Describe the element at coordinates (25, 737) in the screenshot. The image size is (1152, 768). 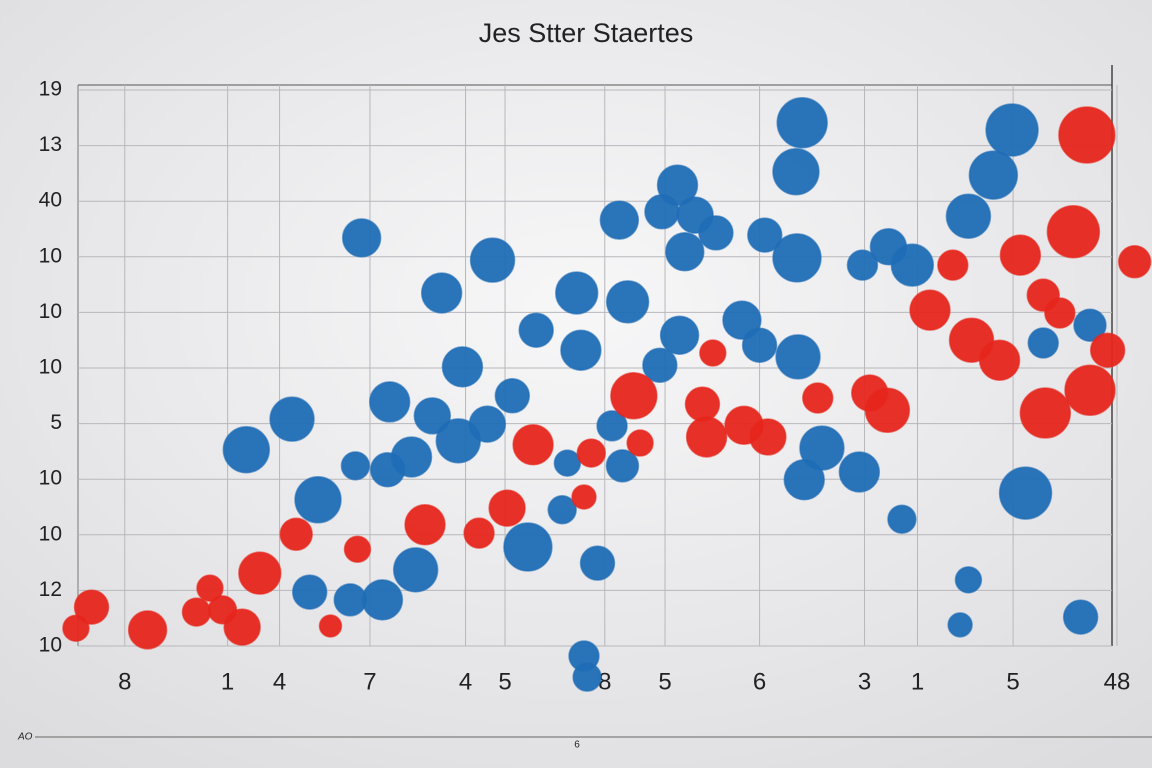
I see `corner-label: AO` at that location.